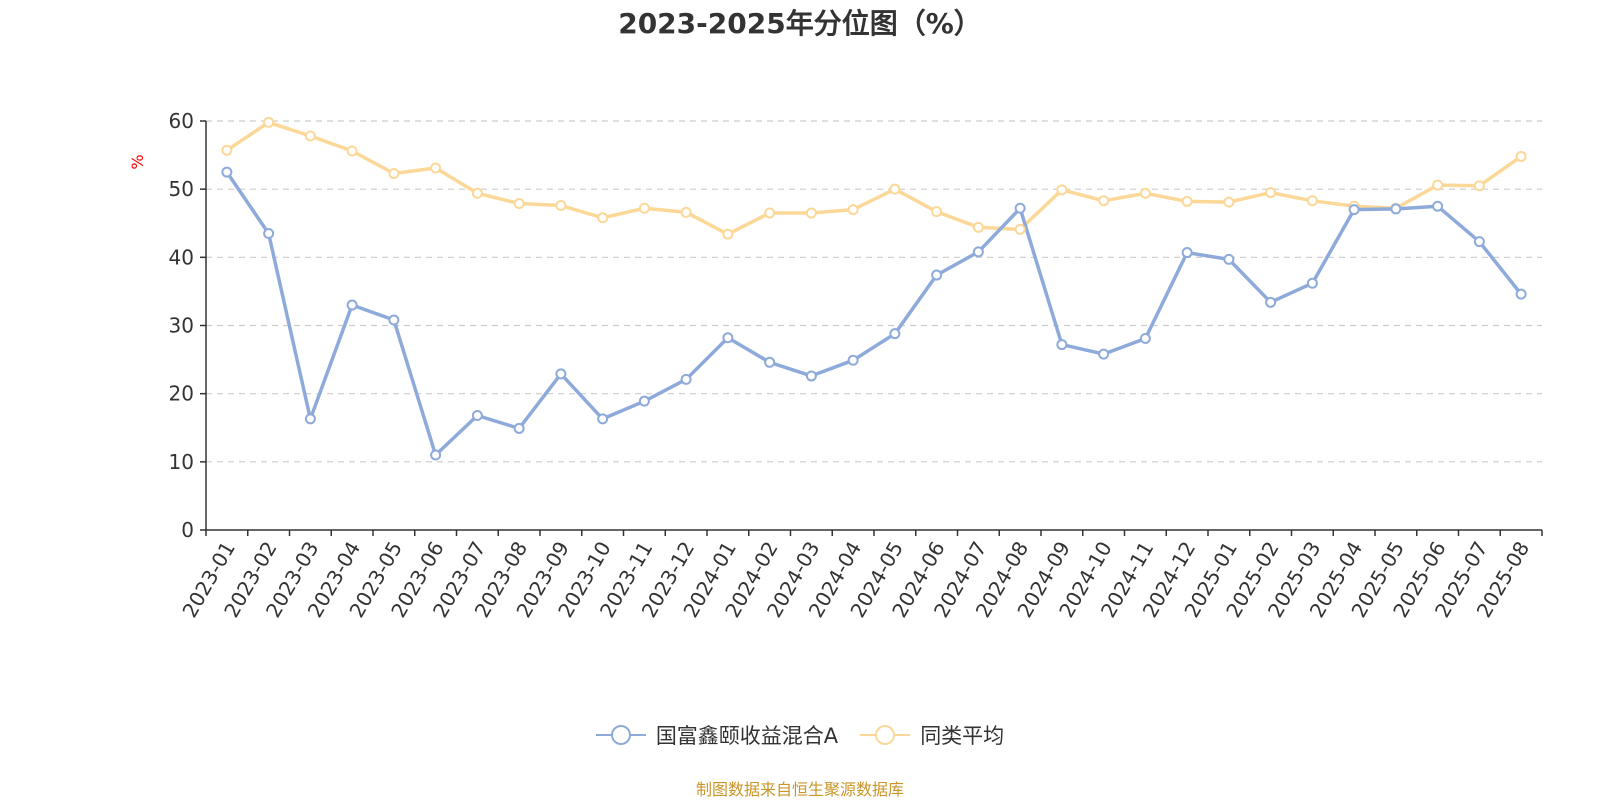 The height and width of the screenshot is (800, 1600). What do you see at coordinates (181, 394) in the screenshot?
I see `y-tick-label: 20` at bounding box center [181, 394].